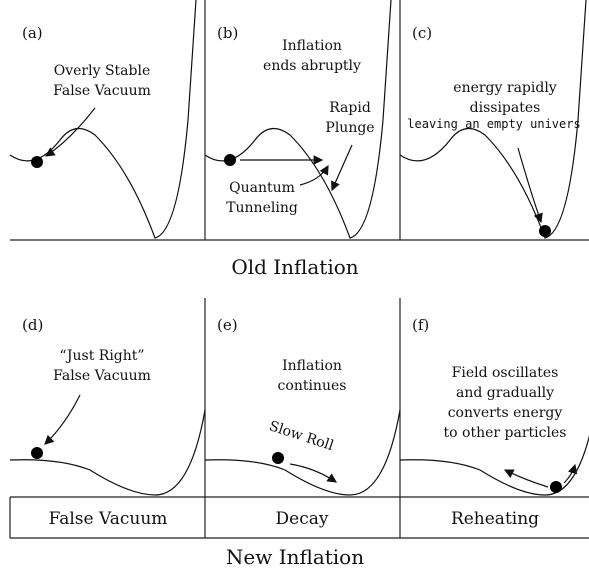  I want to click on section-title: New Inflation, so click(295, 557).